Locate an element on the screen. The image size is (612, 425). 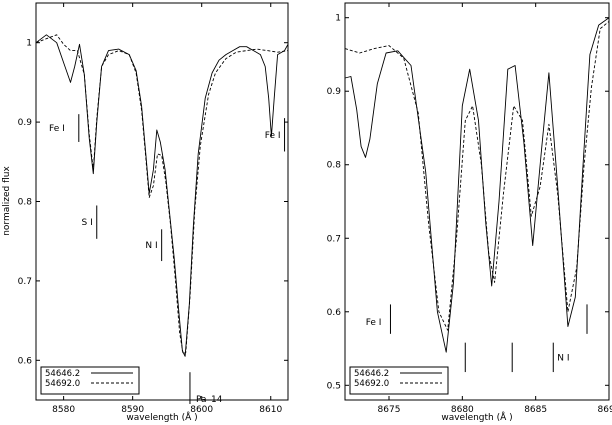
left-y-tick-label: 0.6 is located at coordinates (25, 361).